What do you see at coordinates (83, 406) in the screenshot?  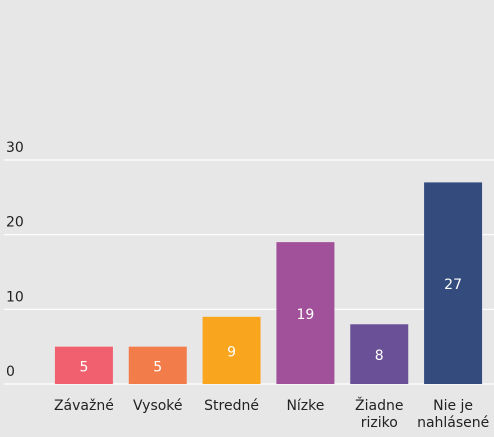 I see `x-tick-label: Závažné` at bounding box center [83, 406].